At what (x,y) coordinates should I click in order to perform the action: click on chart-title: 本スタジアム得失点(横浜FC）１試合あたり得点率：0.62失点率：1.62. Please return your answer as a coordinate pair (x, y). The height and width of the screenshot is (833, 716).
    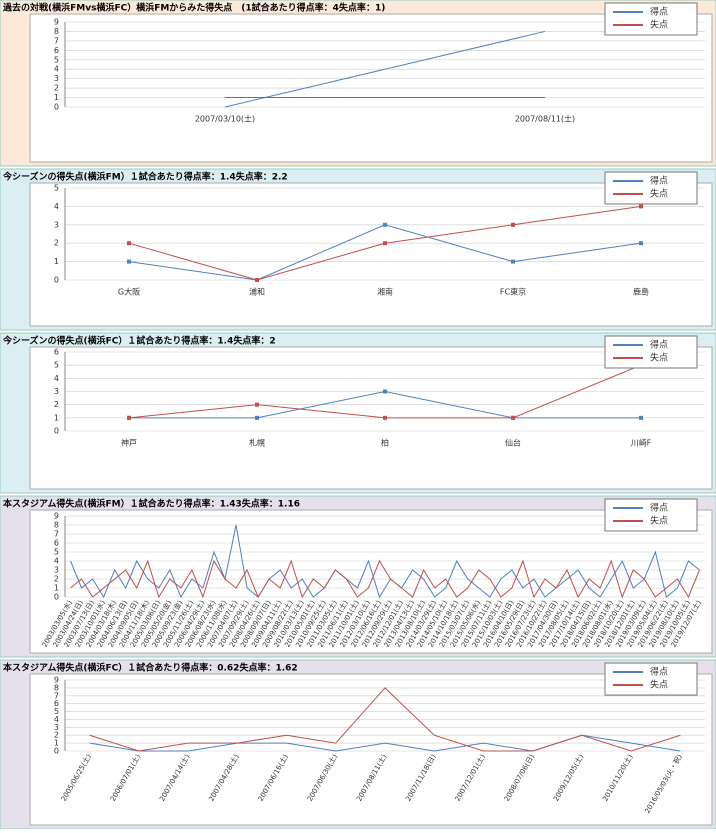
    Looking at the image, I should click on (150, 668).